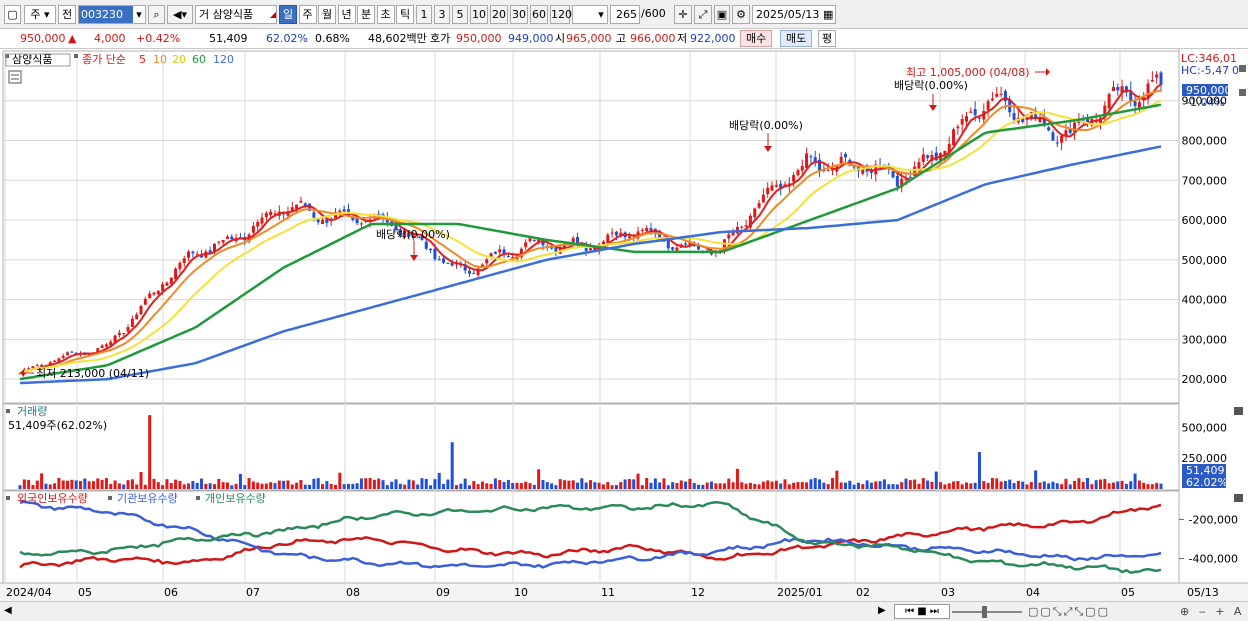 The image size is (1248, 621). Describe the element at coordinates (307, 14) in the screenshot. I see `tab-period-1: 주` at that location.